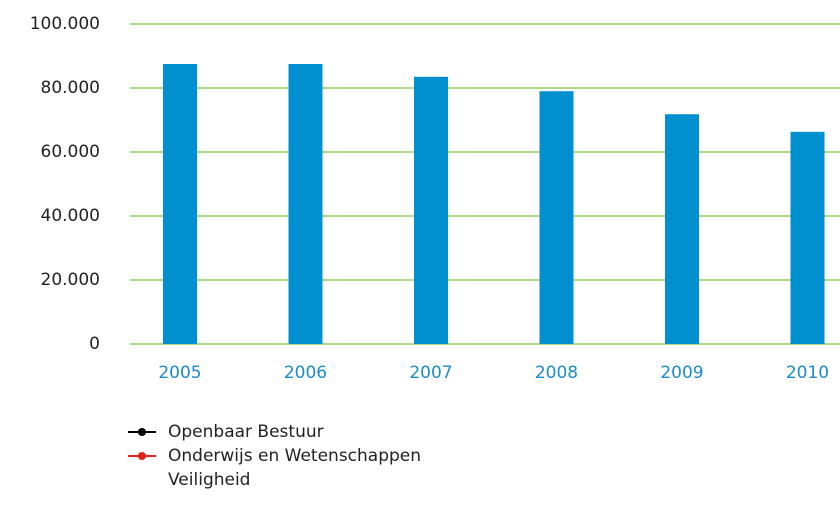  What do you see at coordinates (209, 480) in the screenshot?
I see `legend-label: Veiligheid` at bounding box center [209, 480].